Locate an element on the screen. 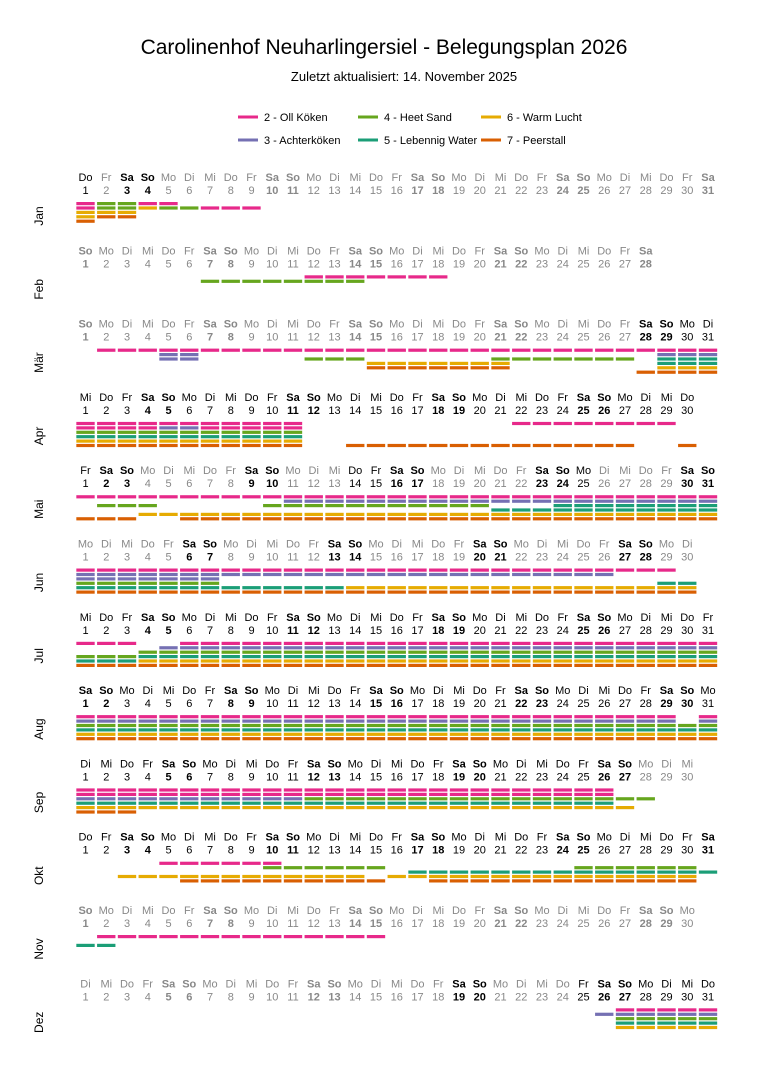 The width and height of the screenshot is (768, 1086). day-number: 19 is located at coordinates (459, 924).